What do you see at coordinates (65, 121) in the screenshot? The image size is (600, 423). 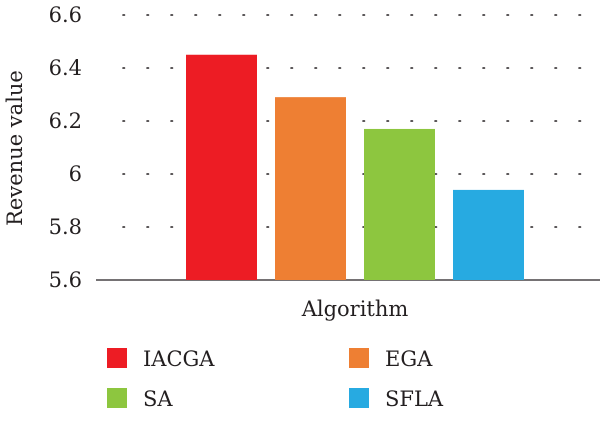 I see `y-tick-label: 6.2` at bounding box center [65, 121].